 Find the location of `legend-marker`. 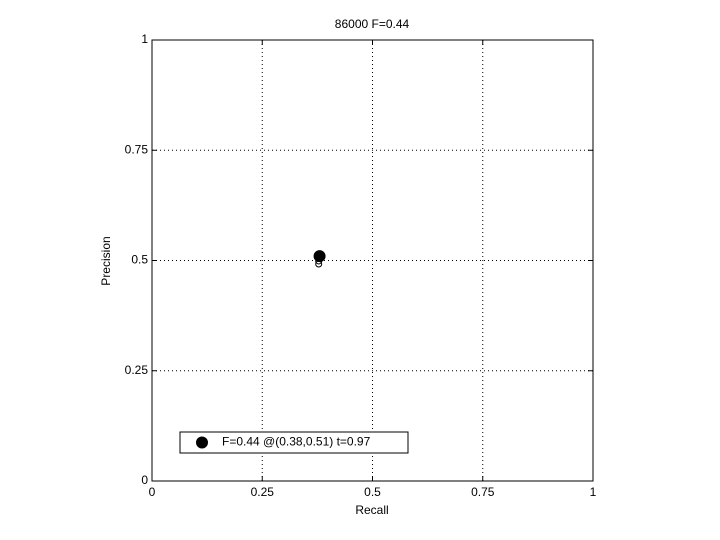

legend-marker is located at coordinates (202, 442).